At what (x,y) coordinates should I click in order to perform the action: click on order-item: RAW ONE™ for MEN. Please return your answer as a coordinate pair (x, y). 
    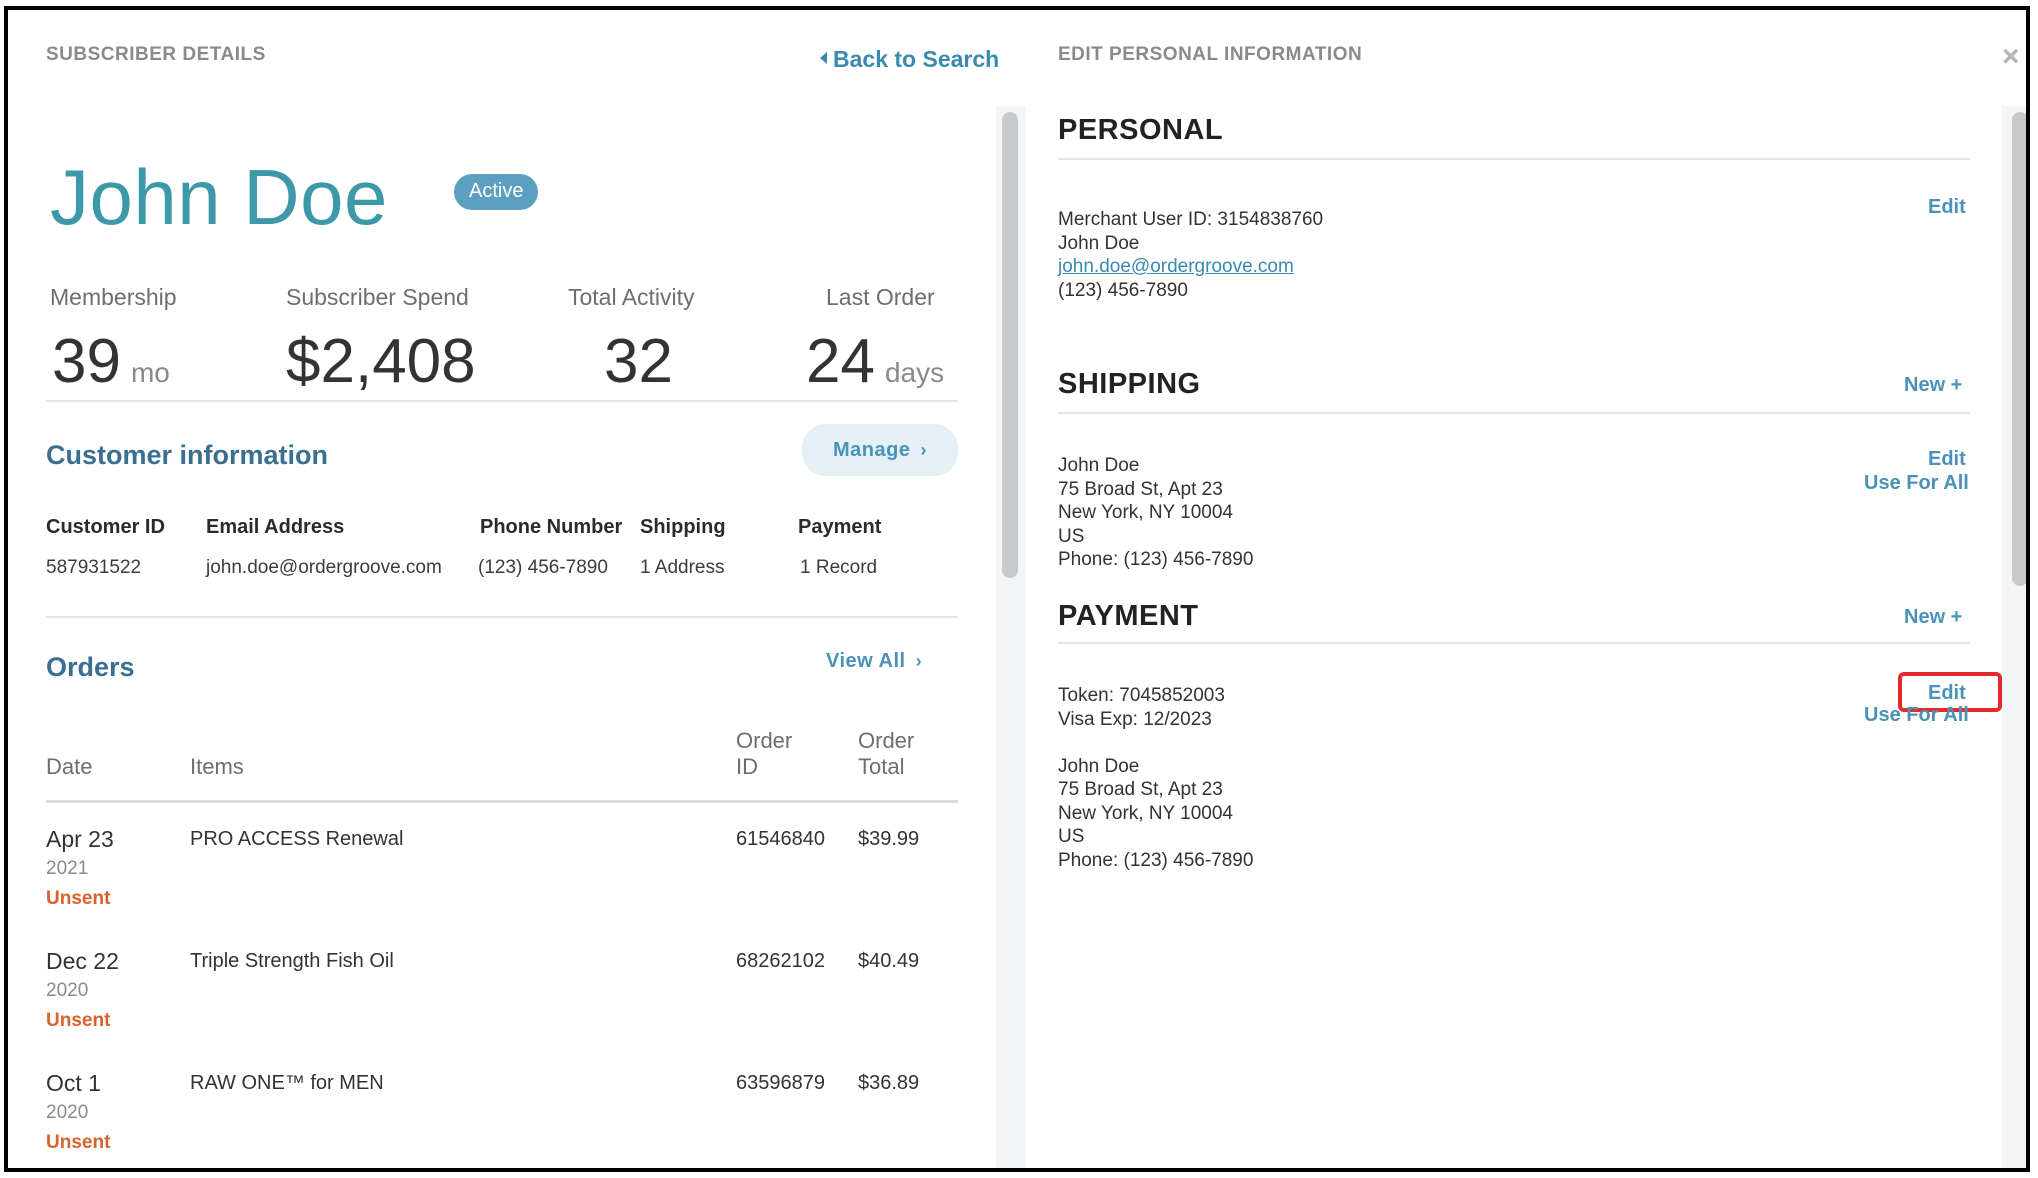
    Looking at the image, I should click on (287, 1083).